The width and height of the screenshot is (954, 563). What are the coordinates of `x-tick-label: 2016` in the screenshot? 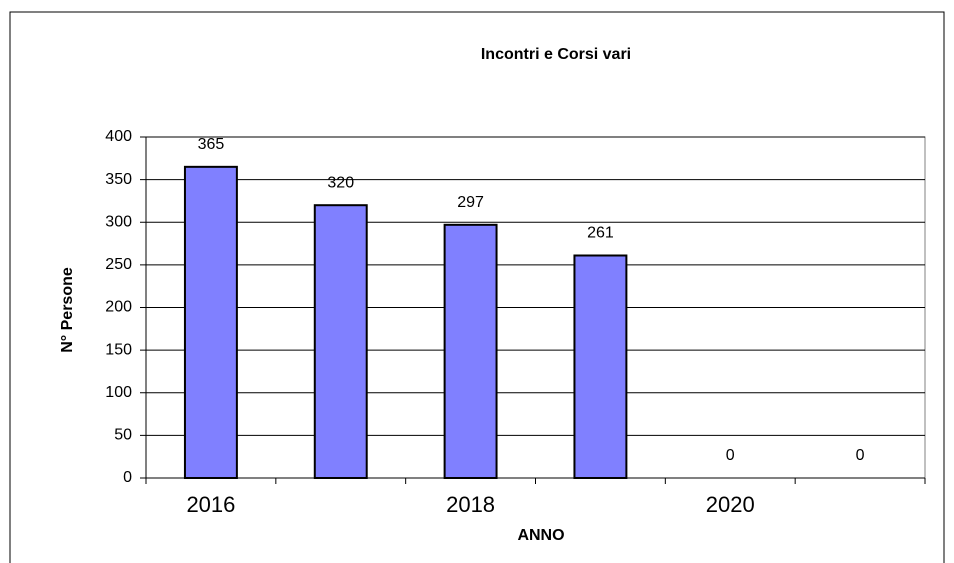 It's located at (210, 504).